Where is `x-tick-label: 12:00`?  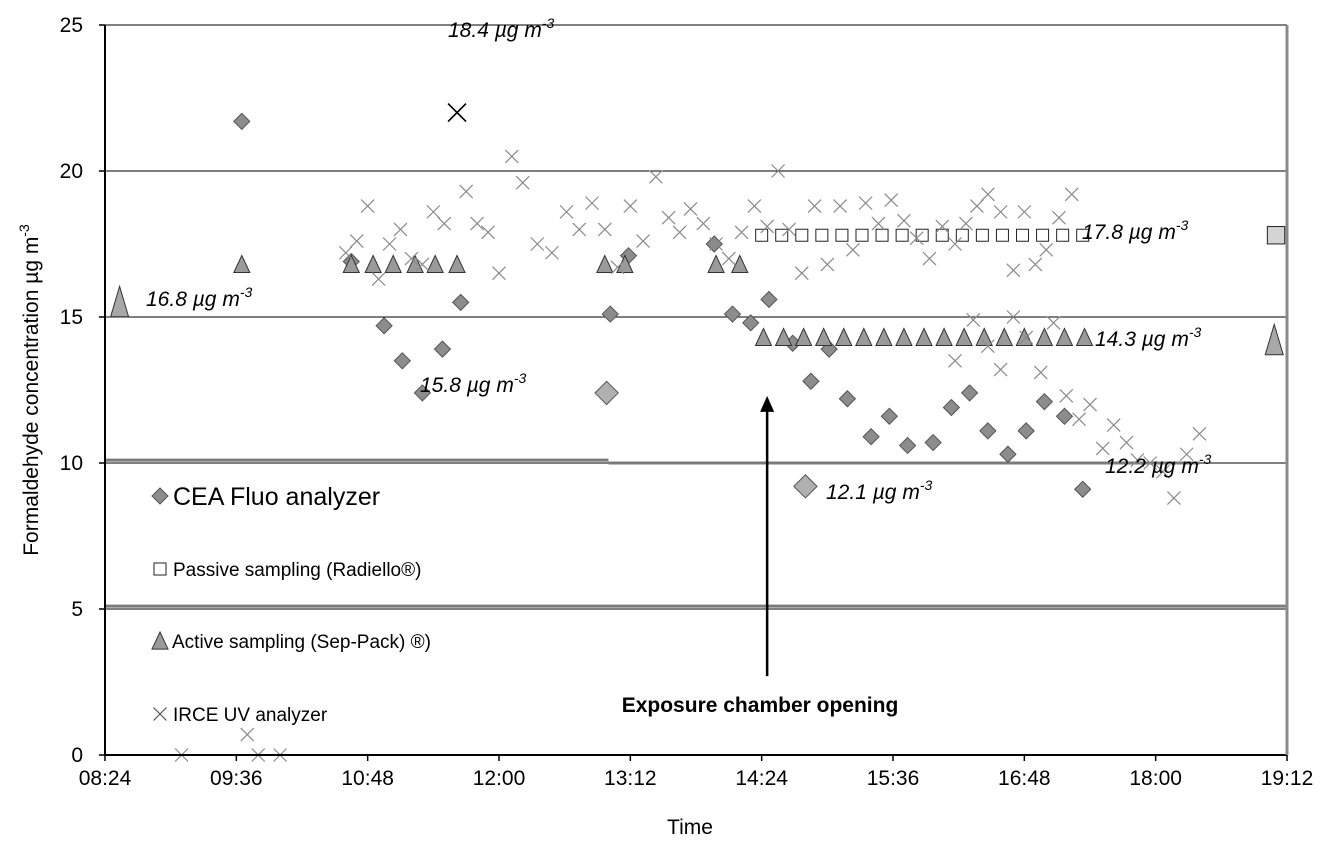 x-tick-label: 12:00 is located at coordinates (499, 778).